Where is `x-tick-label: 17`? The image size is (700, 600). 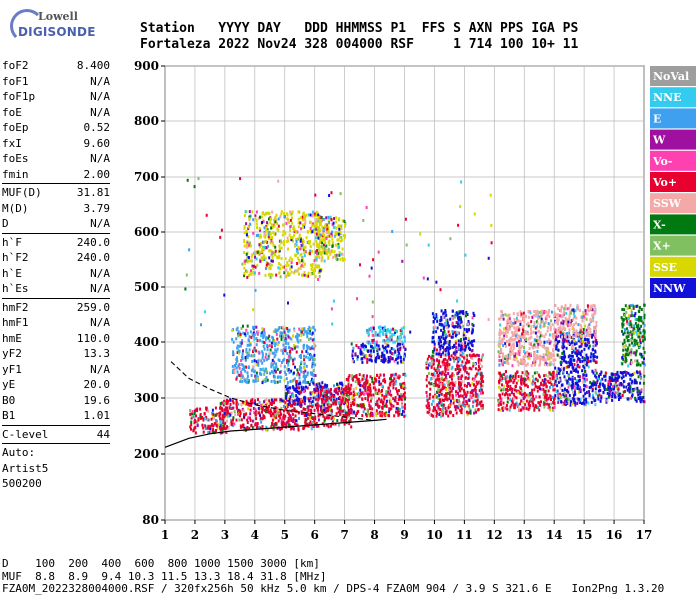
x-tick-label: 17 is located at coordinates (644, 535).